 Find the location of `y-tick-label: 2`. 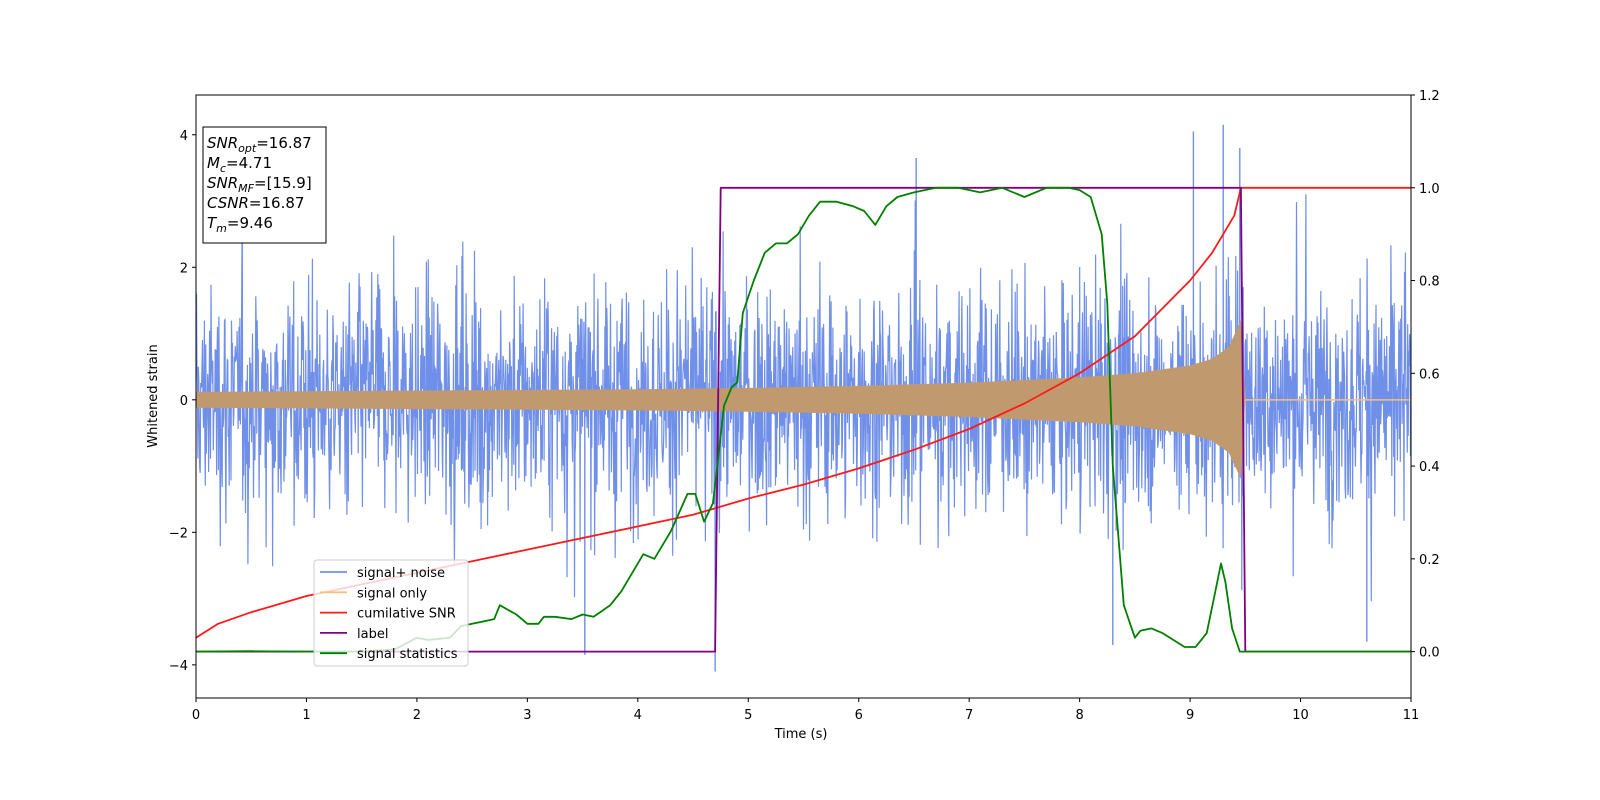

y-tick-label: 2 is located at coordinates (184, 268).